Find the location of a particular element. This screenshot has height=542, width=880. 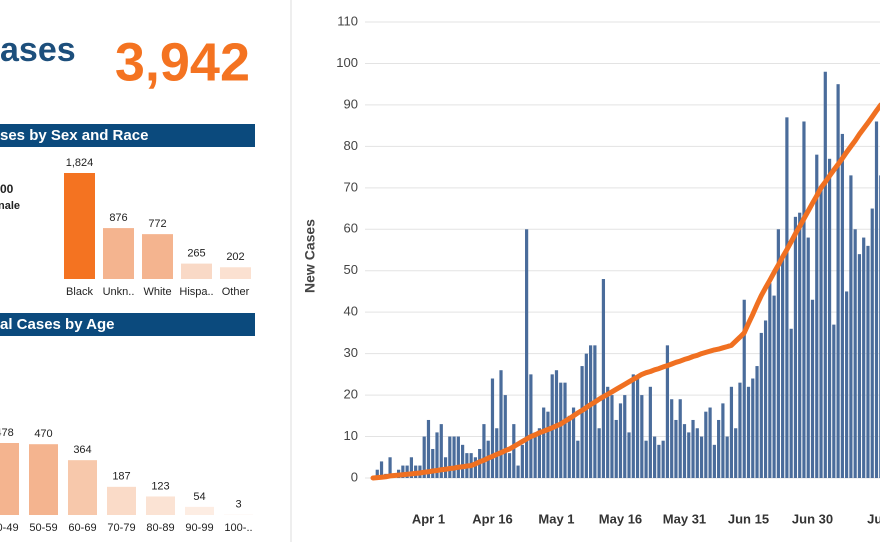

y-tick-label: 40 is located at coordinates (351, 311).